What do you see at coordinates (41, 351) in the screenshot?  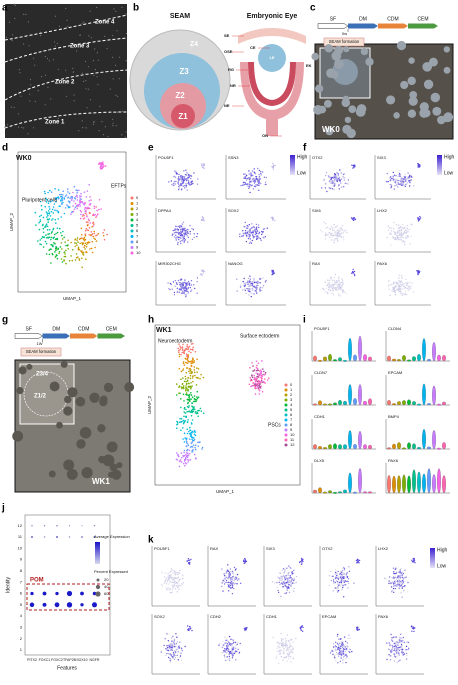 I see `box-label: SEAM formation` at bounding box center [41, 351].